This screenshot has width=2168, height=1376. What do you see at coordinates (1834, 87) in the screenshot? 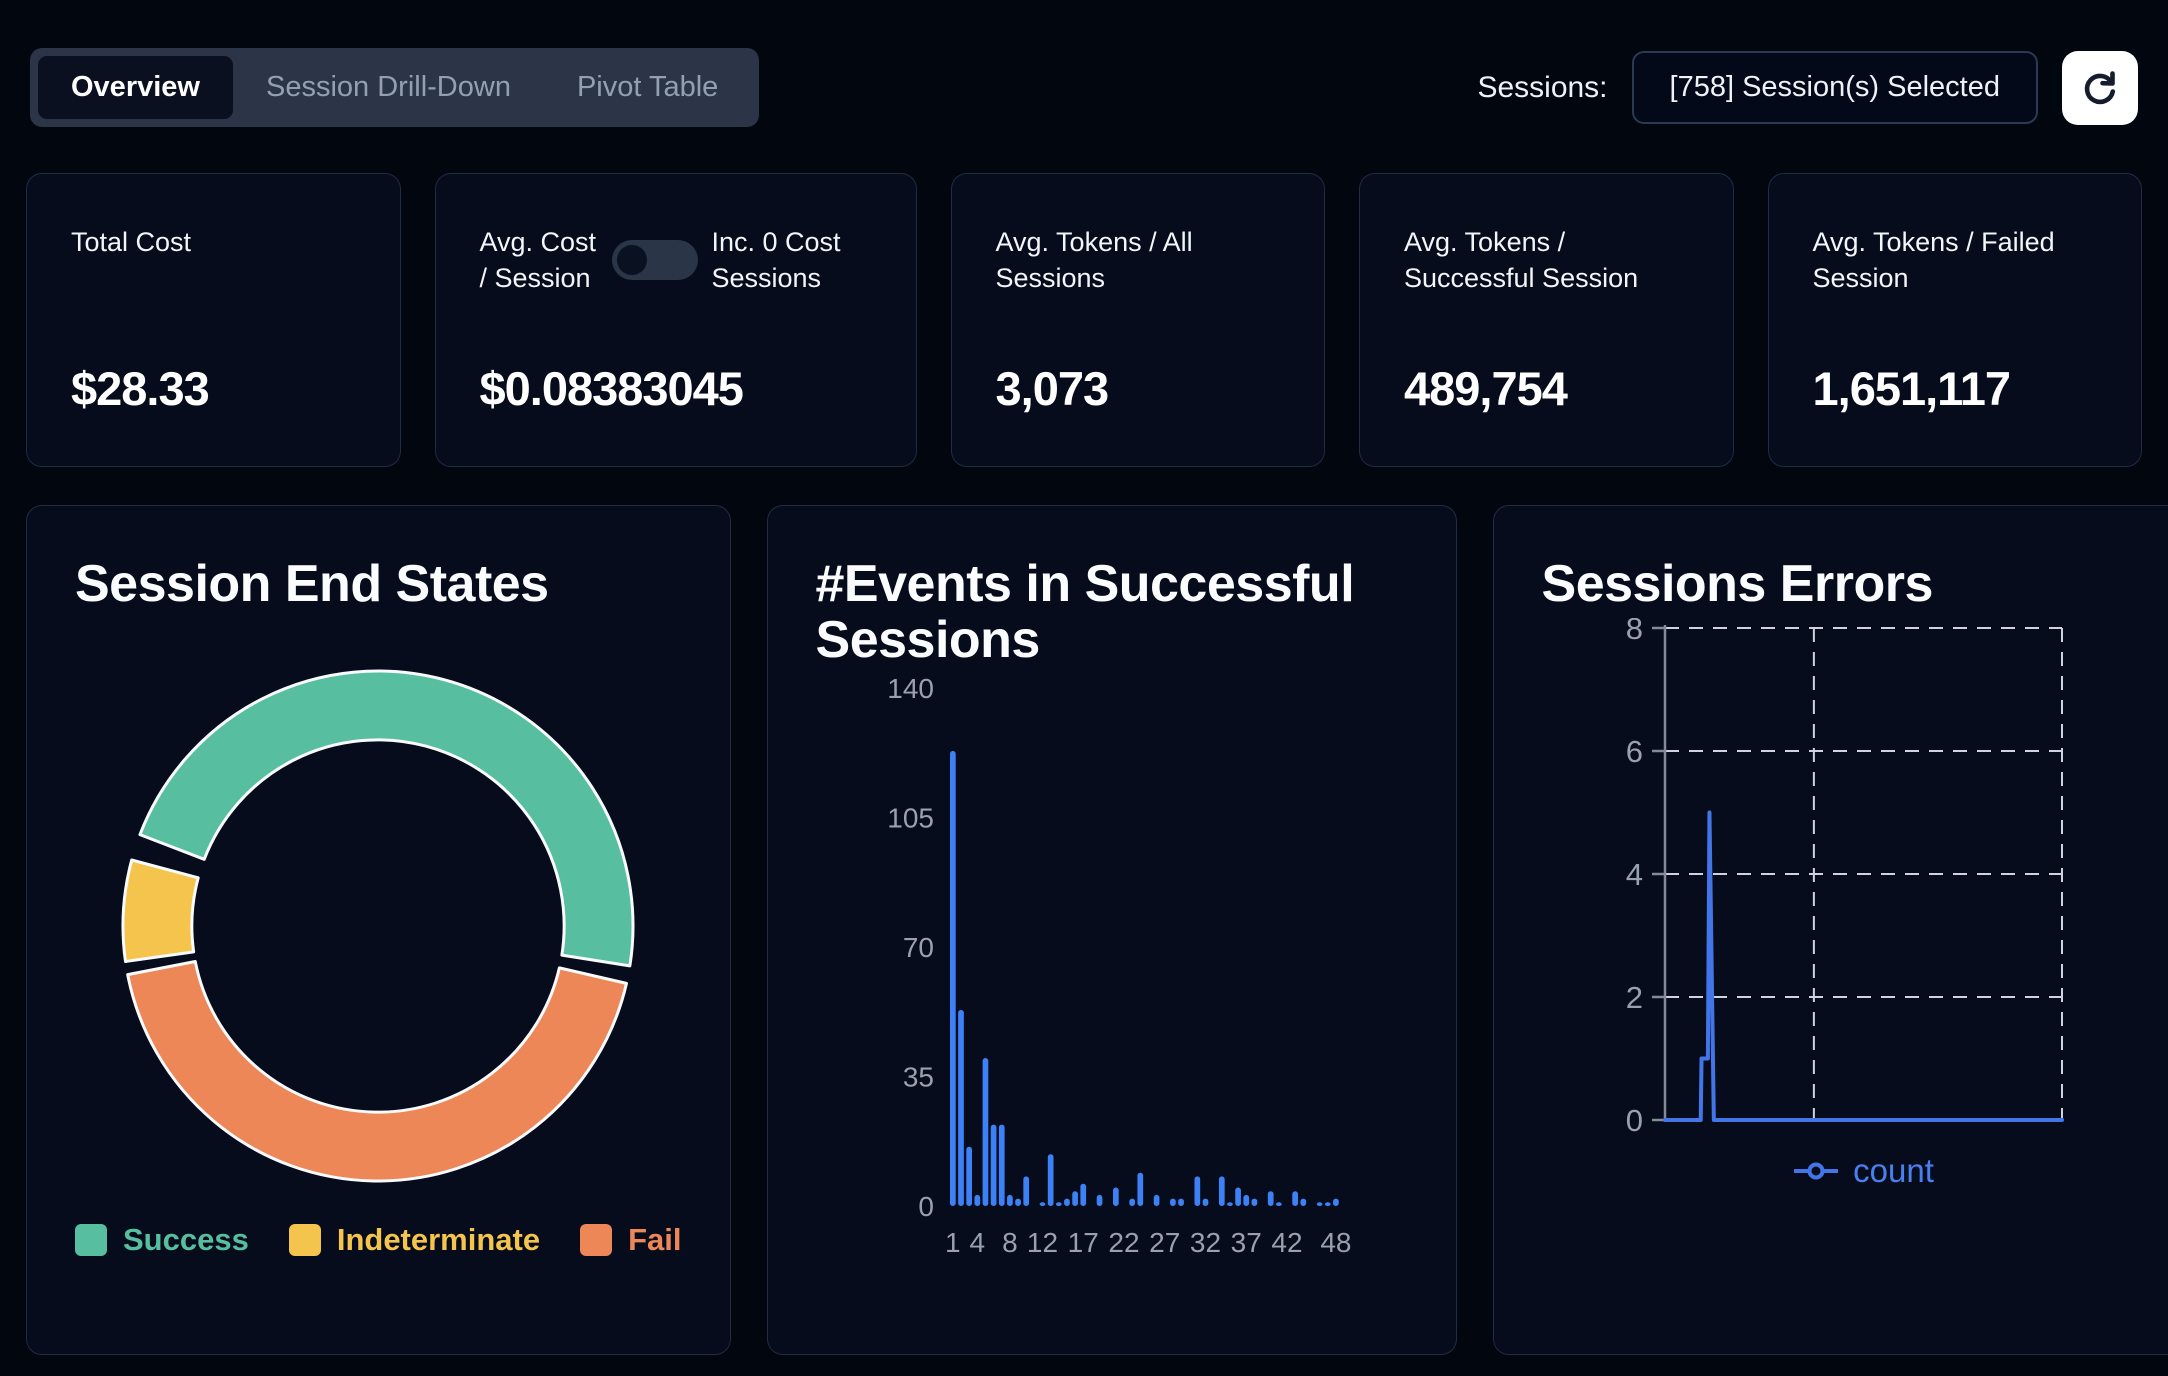
I see `sessions-select: [758] Session(s) Selected` at bounding box center [1834, 87].